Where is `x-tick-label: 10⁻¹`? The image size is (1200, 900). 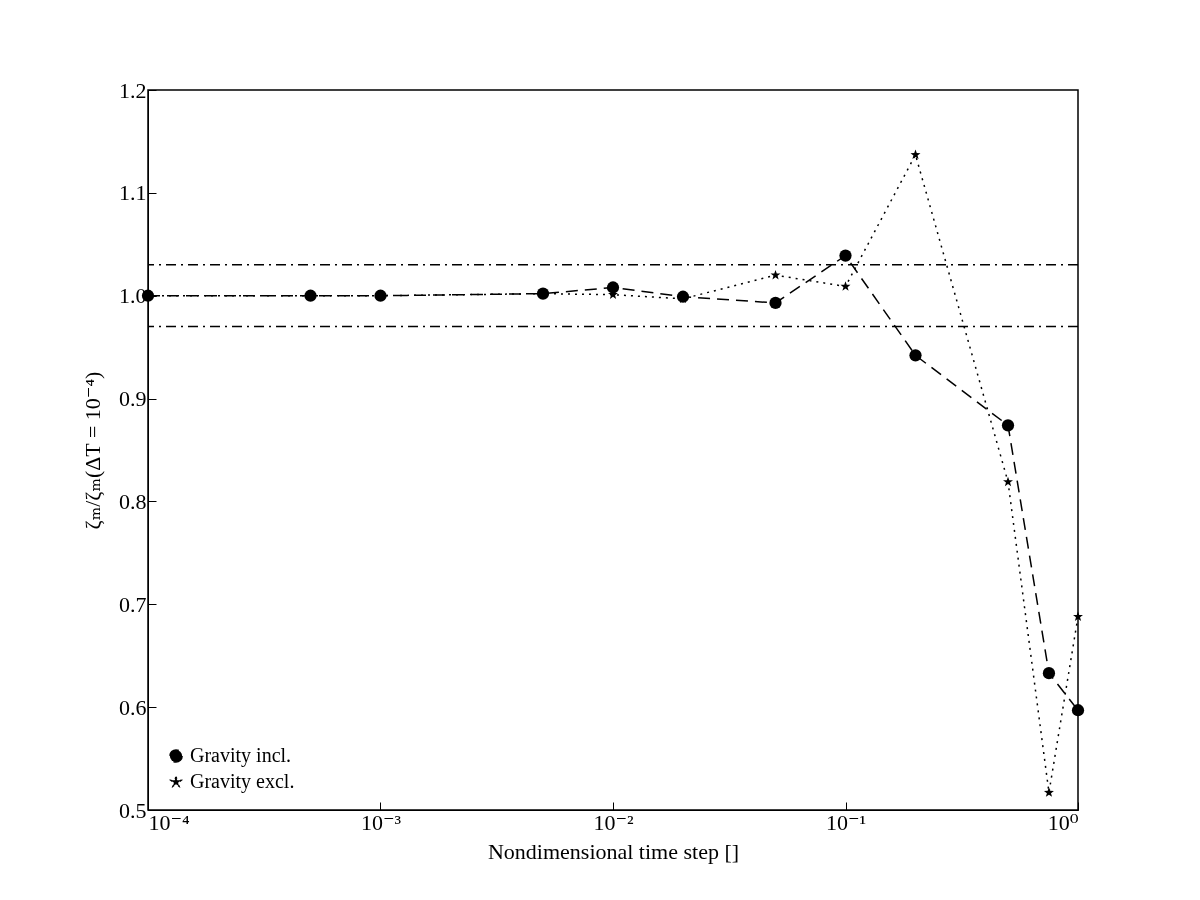 x-tick-label: 10⁻¹ is located at coordinates (846, 822).